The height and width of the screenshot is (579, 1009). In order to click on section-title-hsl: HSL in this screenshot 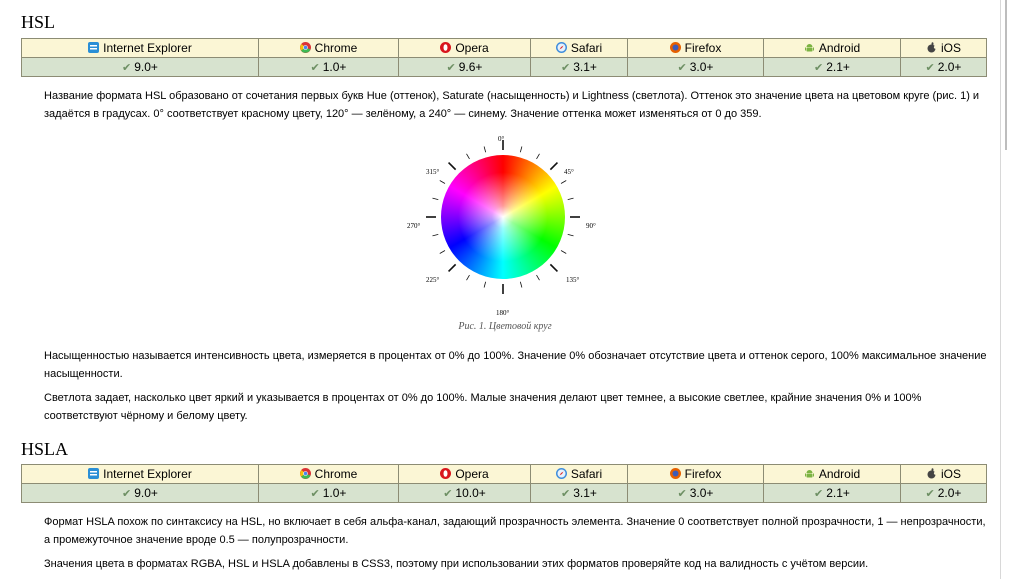, I will do `click(38, 22)`.